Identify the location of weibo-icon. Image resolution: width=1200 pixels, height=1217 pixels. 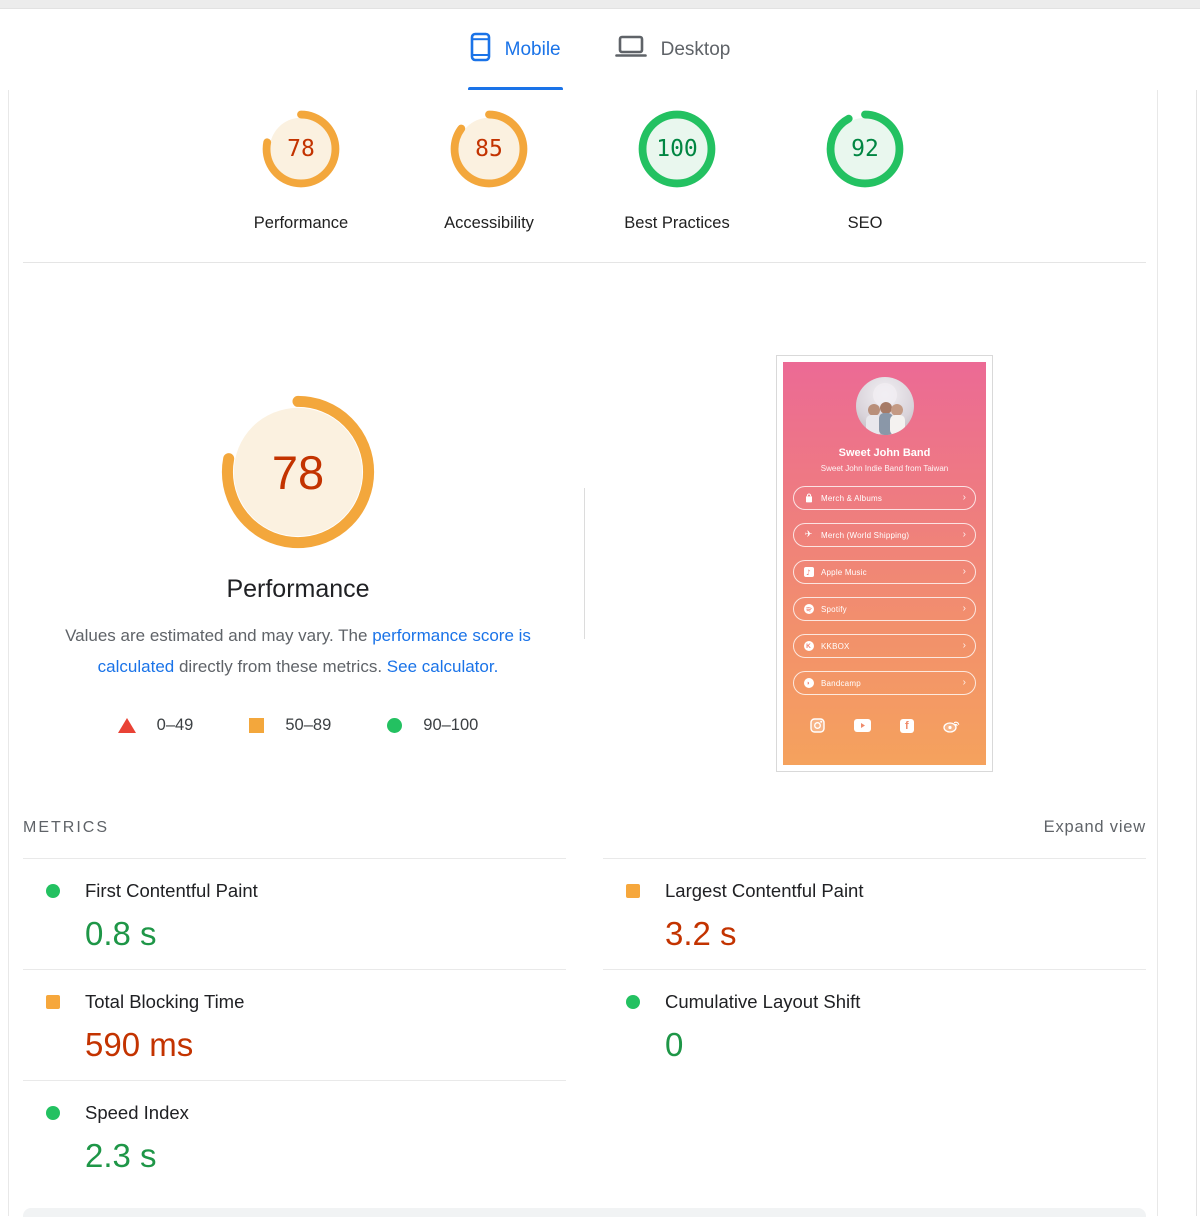
(951, 725).